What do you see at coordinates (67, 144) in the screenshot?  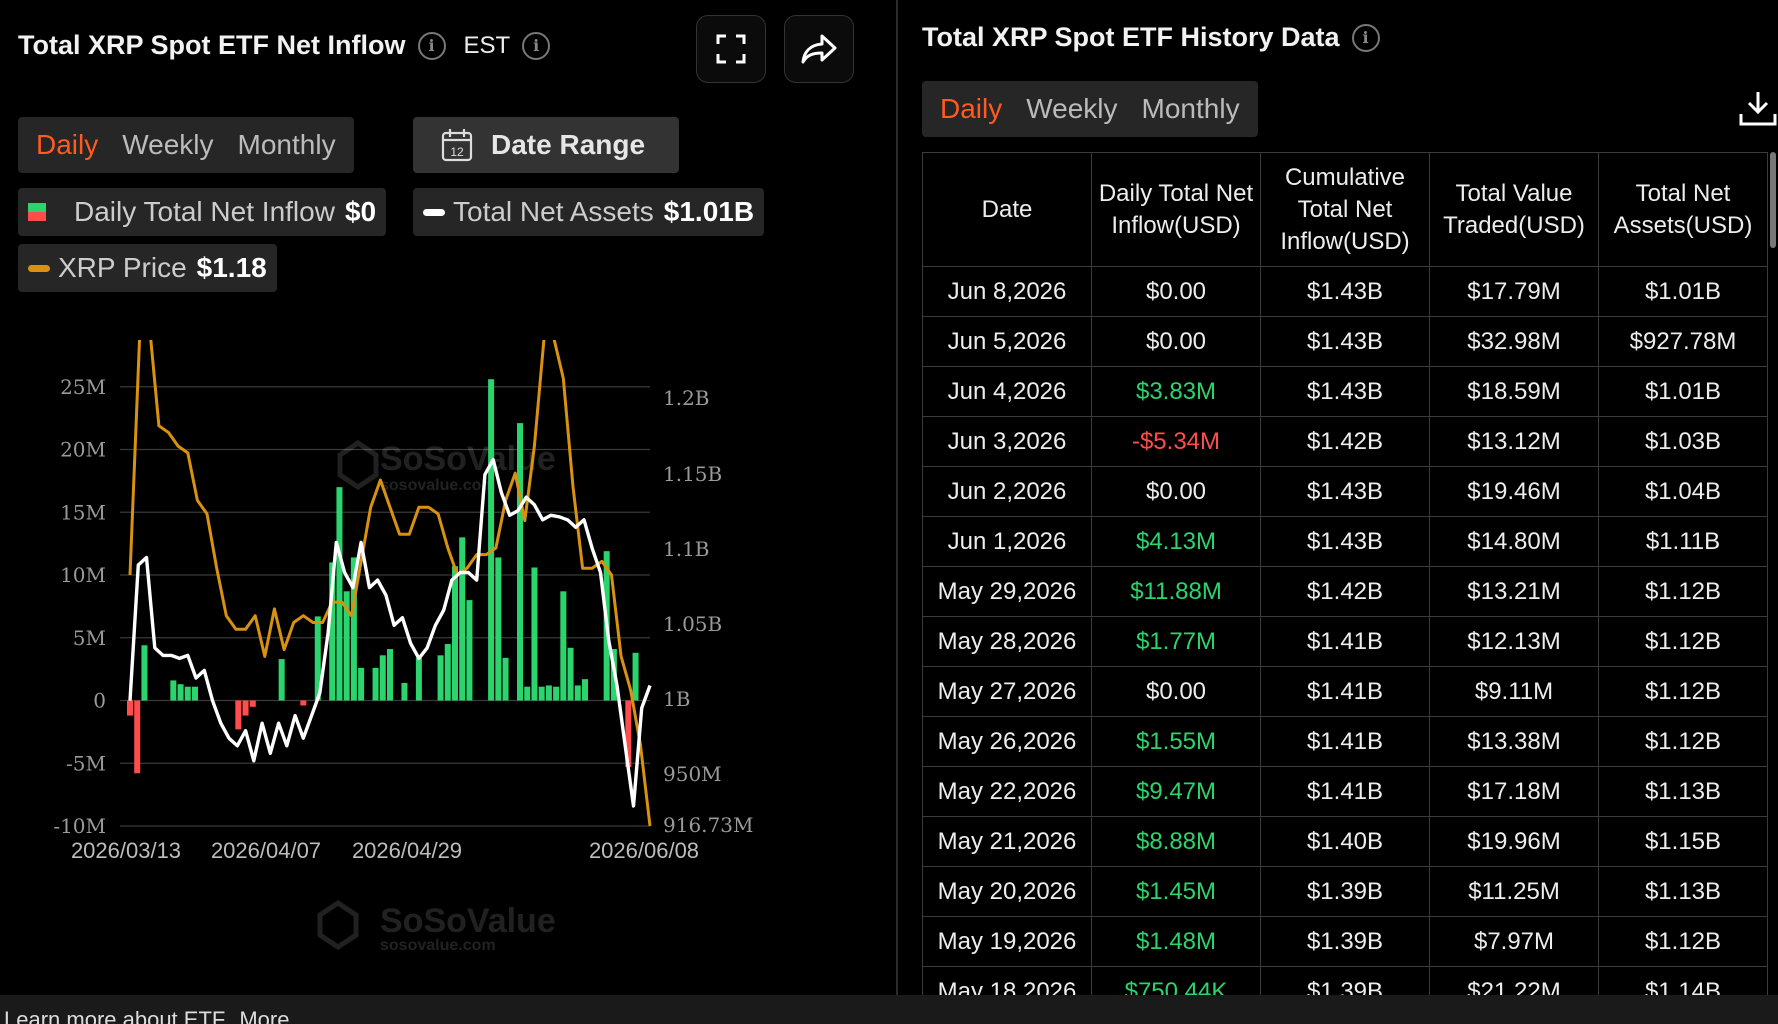 I see `tab-daily: Daily` at bounding box center [67, 144].